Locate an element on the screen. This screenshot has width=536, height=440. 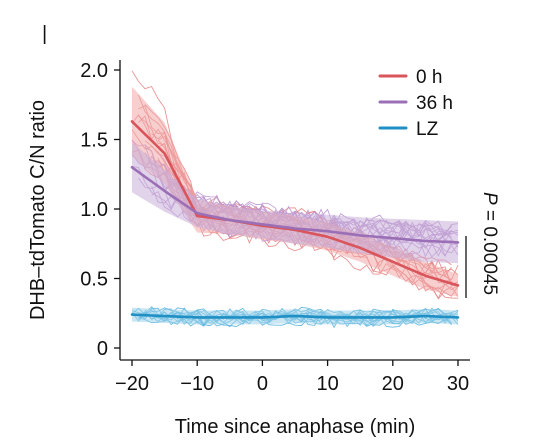
p-value-annotation: P = 0.00045 is located at coordinates (489, 243).